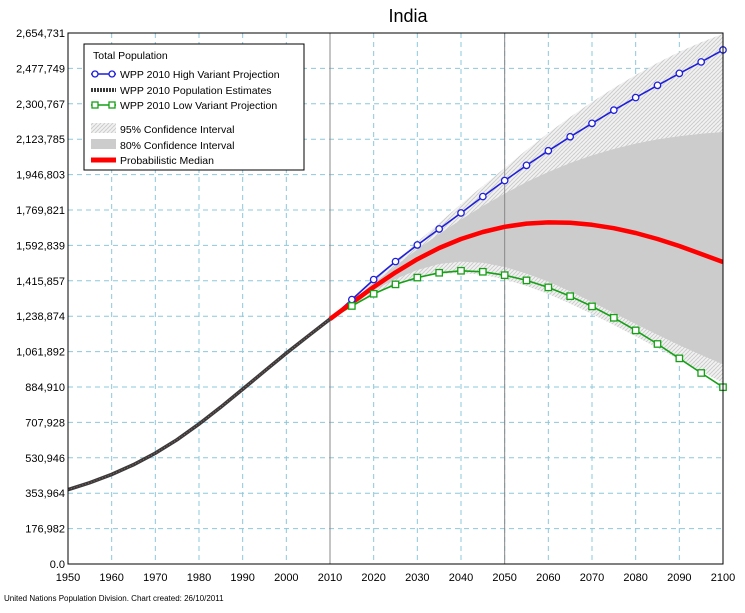  Describe the element at coordinates (155, 578) in the screenshot. I see `x-tick-label: 1970` at that location.